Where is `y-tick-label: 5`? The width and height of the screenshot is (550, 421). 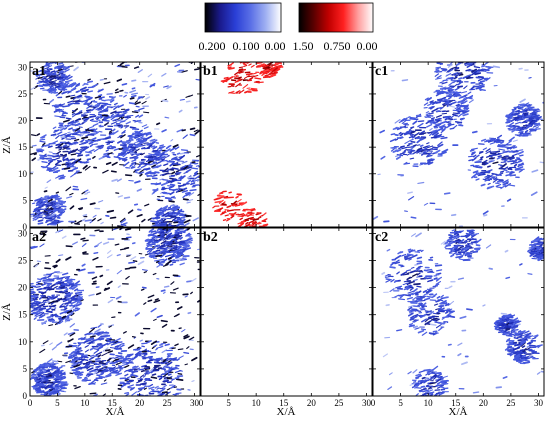 y-tick-label: 5 is located at coordinates (25, 369).